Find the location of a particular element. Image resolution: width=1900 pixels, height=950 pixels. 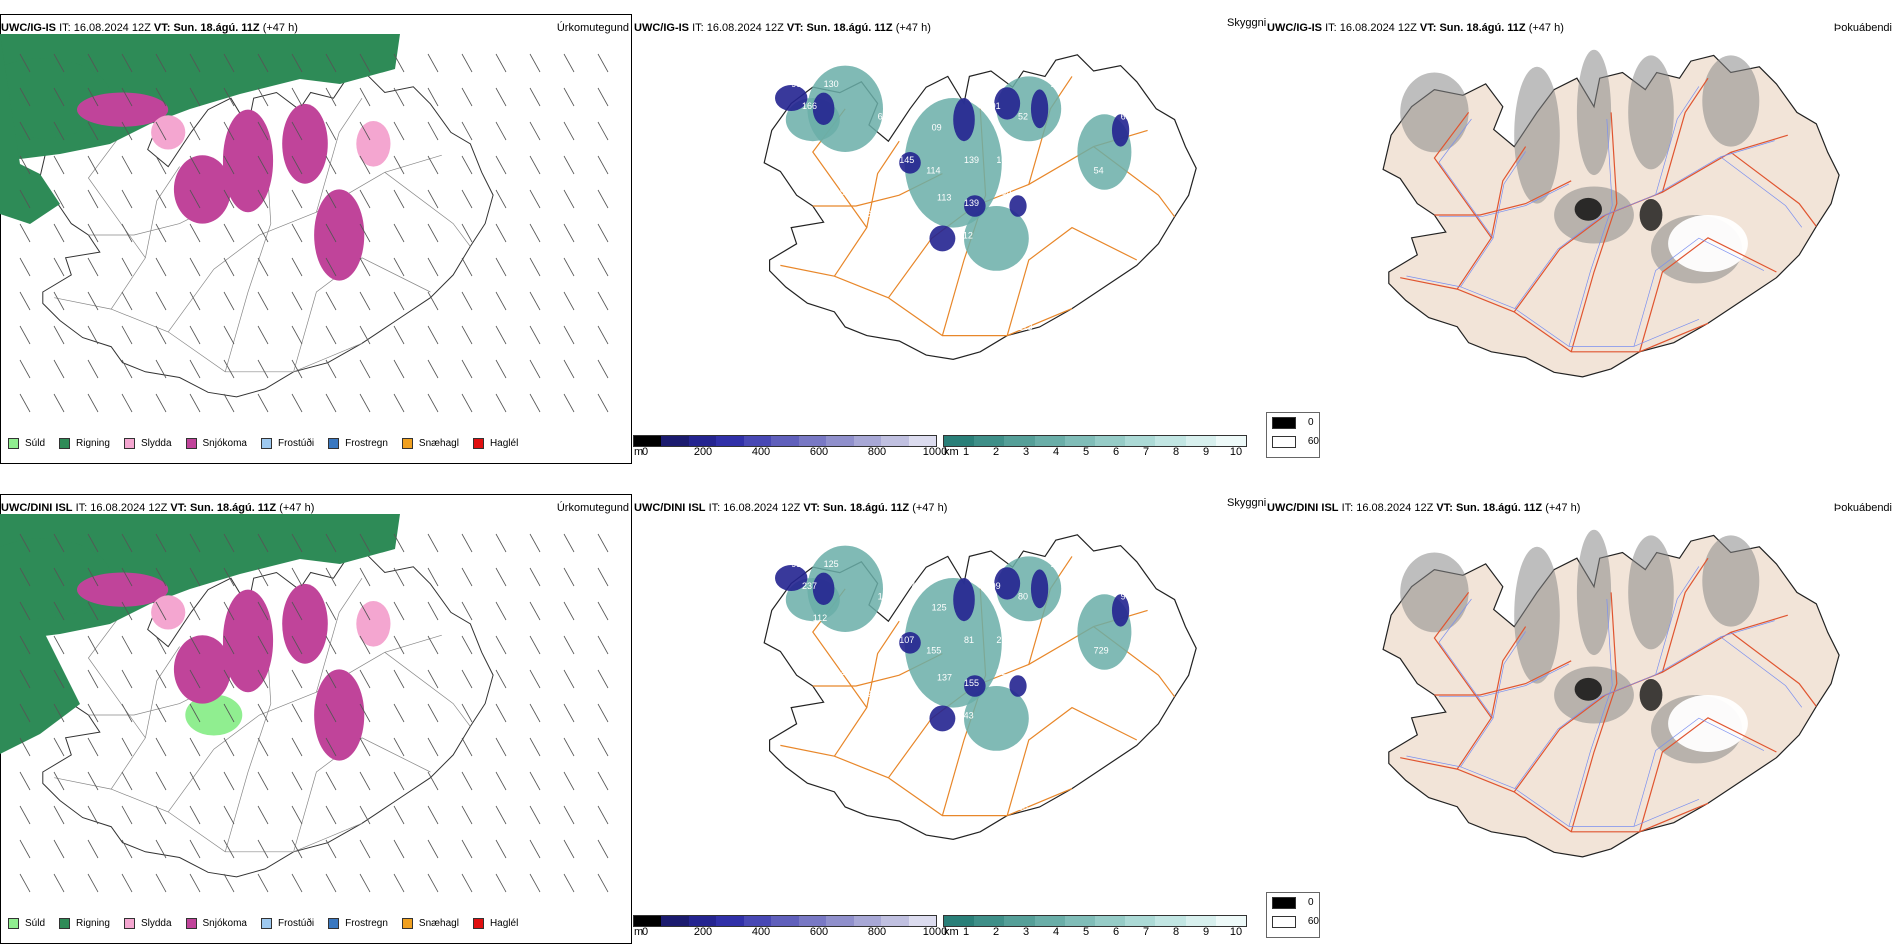

sleet-area is located at coordinates (168, 132).